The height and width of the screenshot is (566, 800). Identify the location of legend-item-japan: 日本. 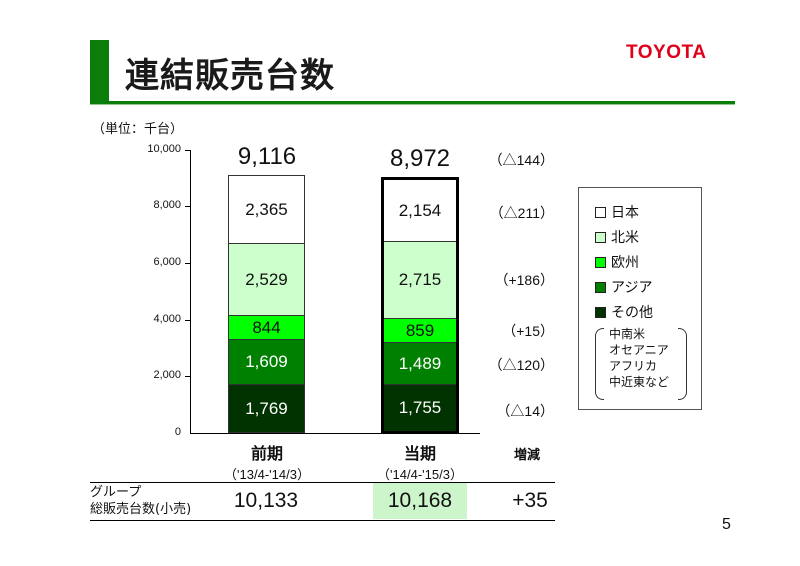
(617, 212).